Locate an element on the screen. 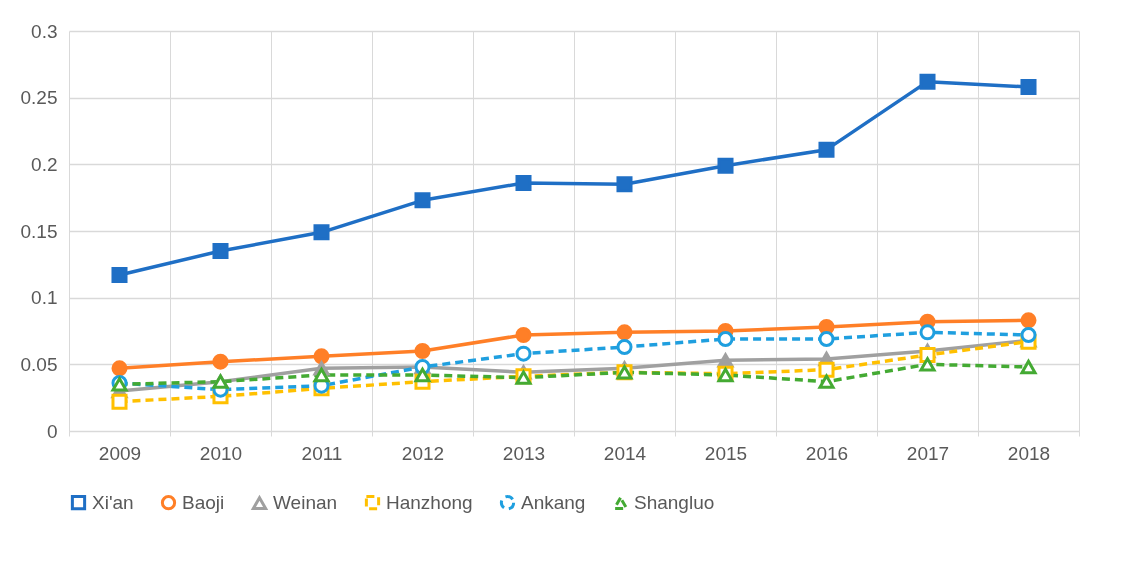 Image resolution: width=1134 pixels, height=572 pixels. legend-label: Shangluo is located at coordinates (674, 503).